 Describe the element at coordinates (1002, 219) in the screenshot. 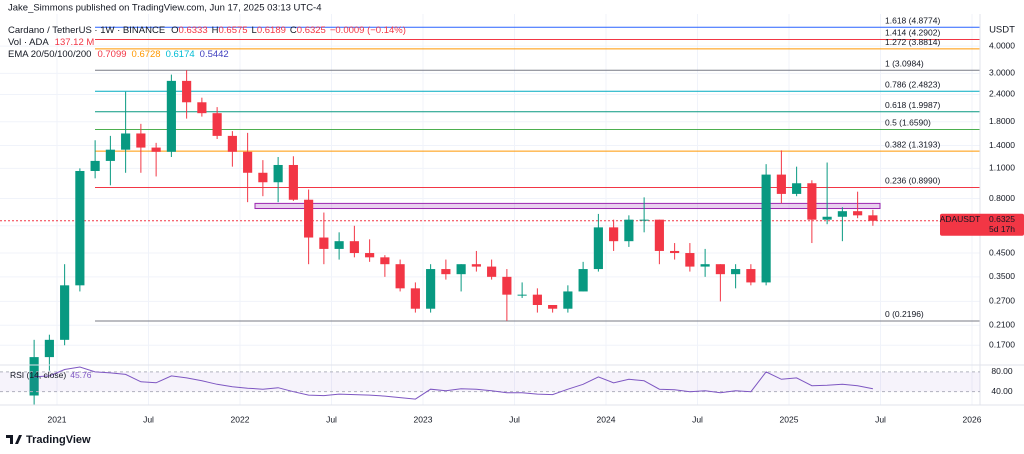

I see `last-price-label: 0.6325` at that location.